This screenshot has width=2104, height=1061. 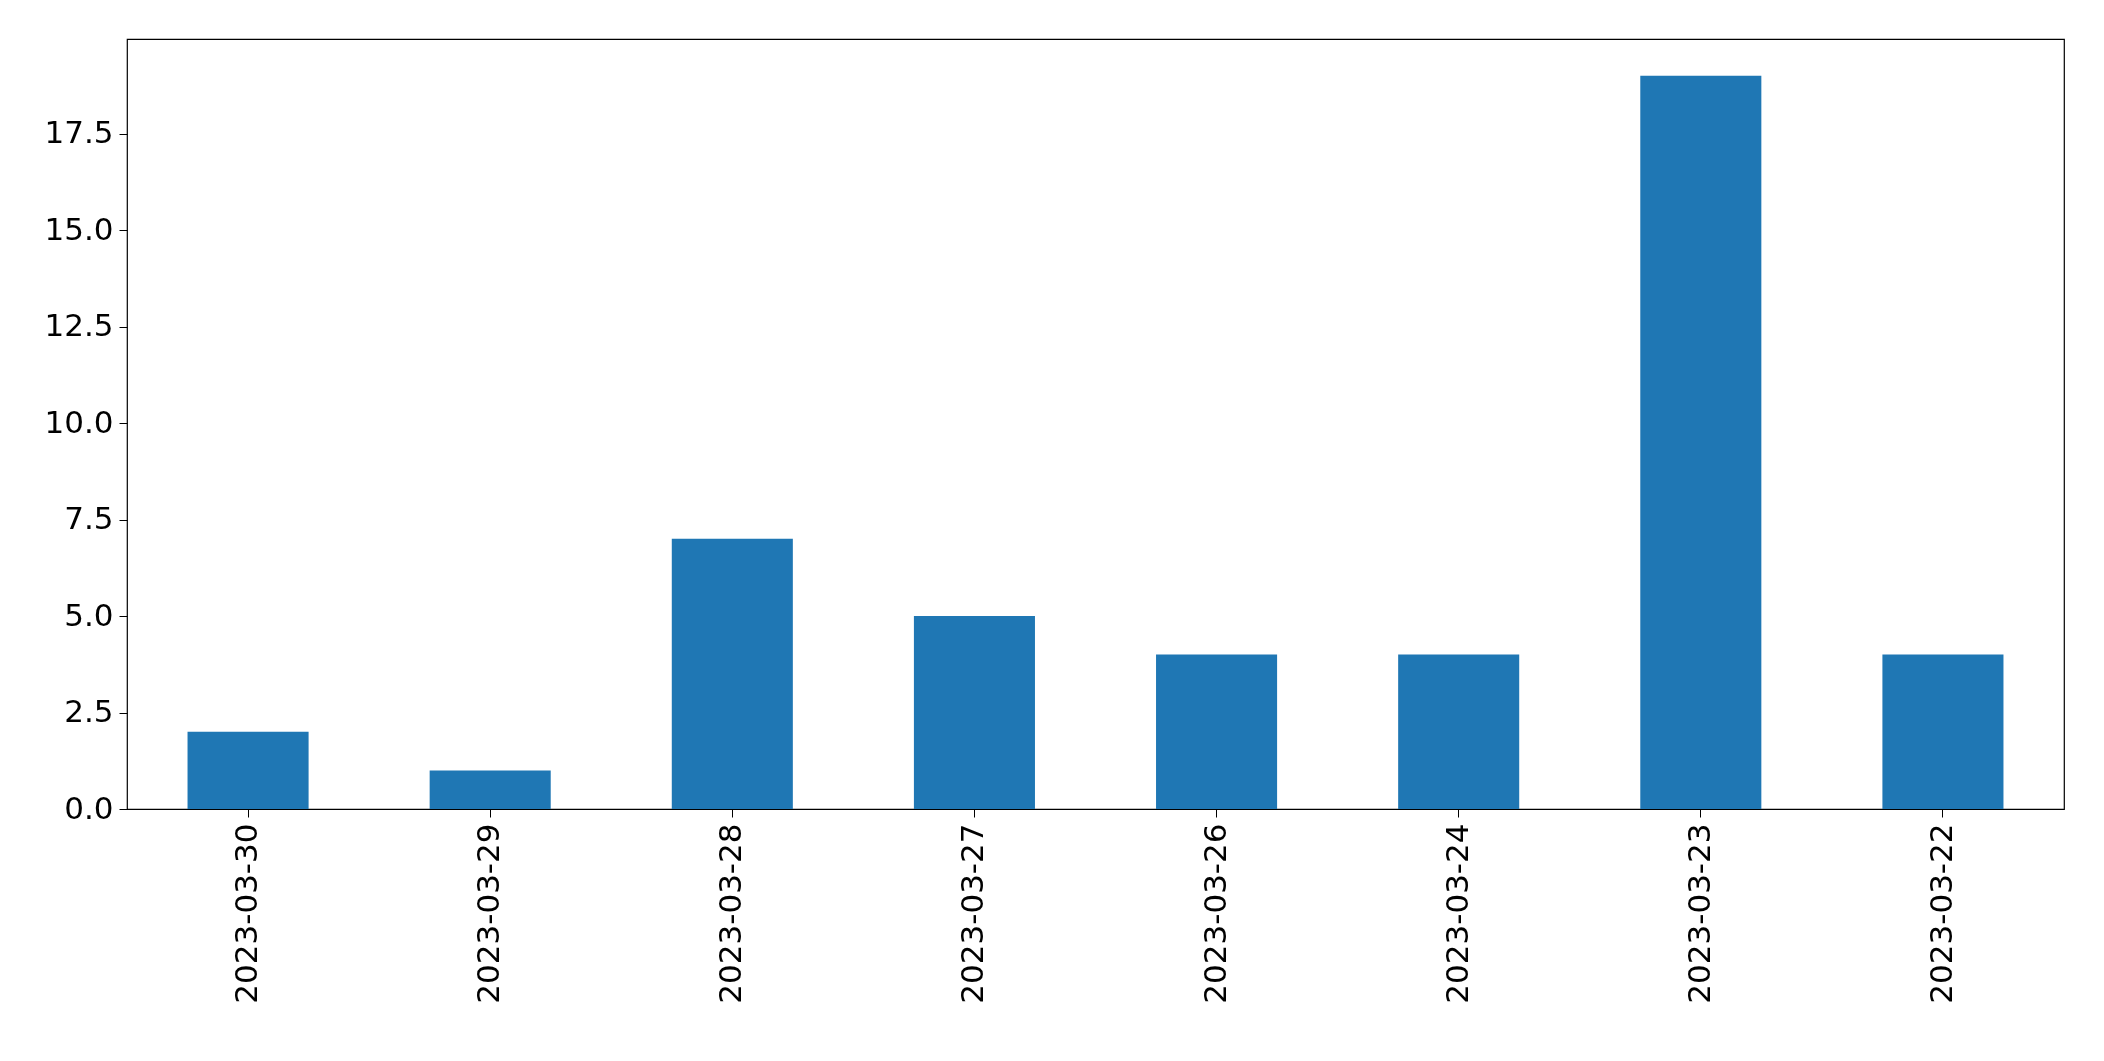 What do you see at coordinates (246, 913) in the screenshot?
I see `x-tick-label: 2023-03-30` at bounding box center [246, 913].